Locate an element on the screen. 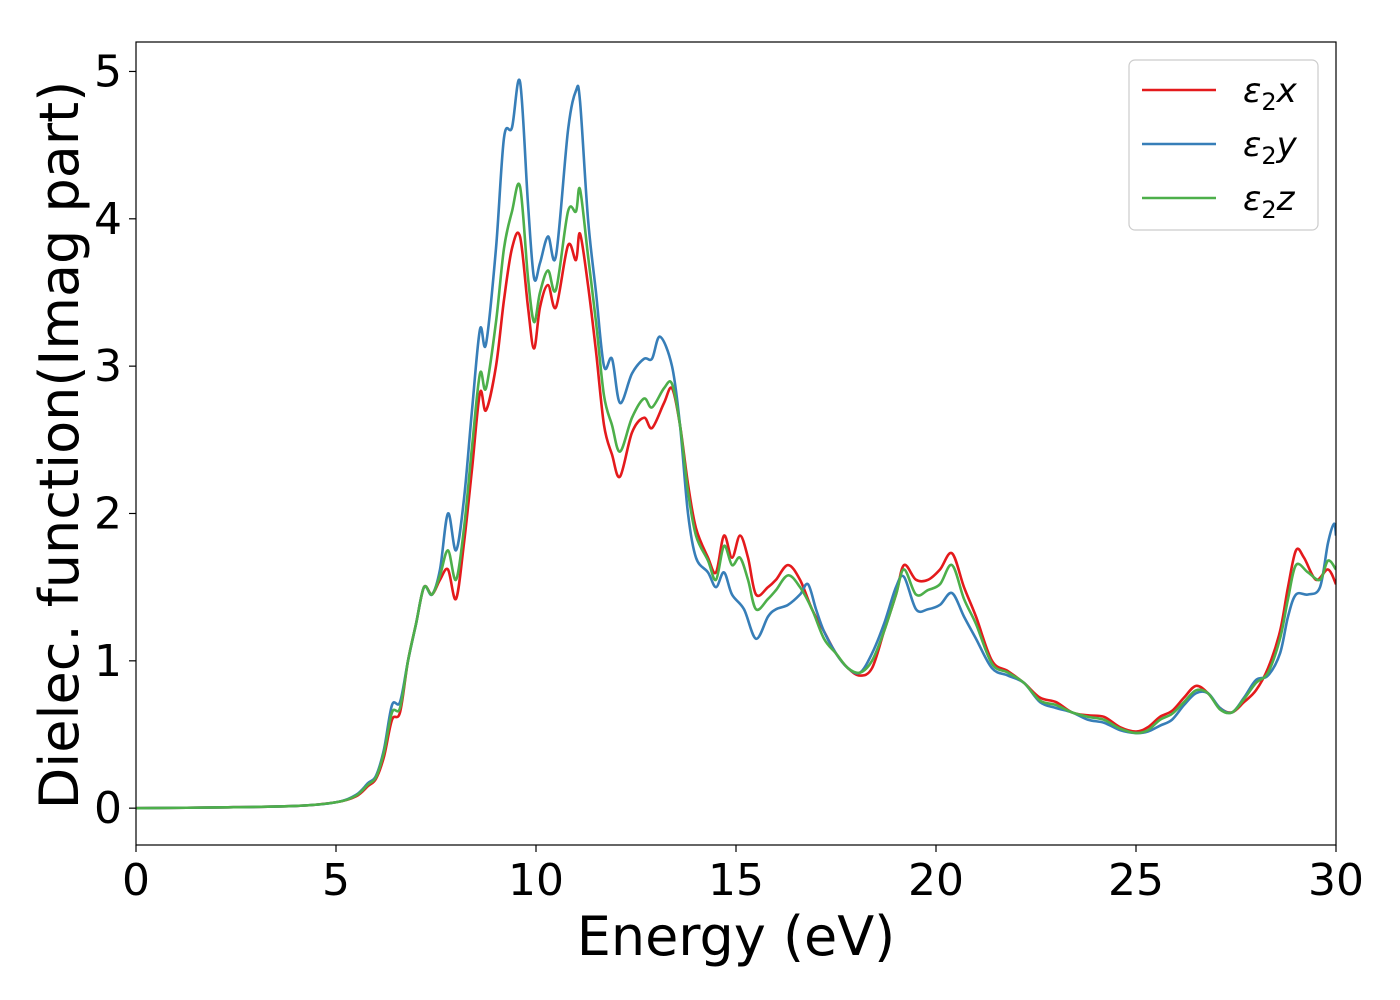 The height and width of the screenshot is (1000, 1400). x-tick-label: 25 is located at coordinates (1136, 880).